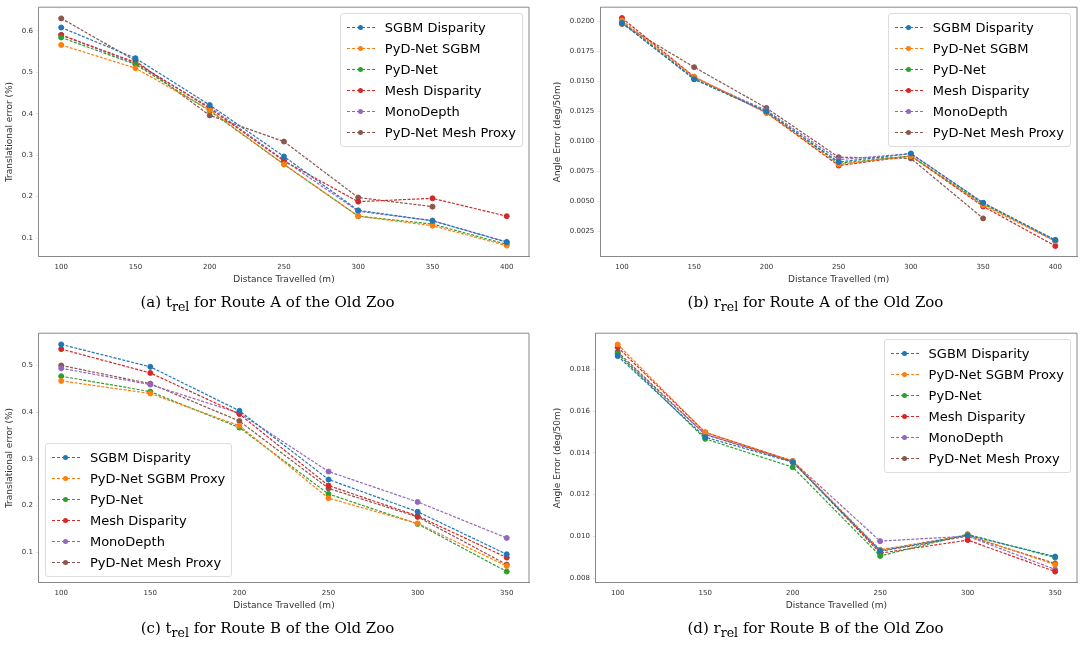  Describe the element at coordinates (815, 303) in the screenshot. I see `text: (b) r$_{rel}$ for Route A of the Old Zoo` at that location.